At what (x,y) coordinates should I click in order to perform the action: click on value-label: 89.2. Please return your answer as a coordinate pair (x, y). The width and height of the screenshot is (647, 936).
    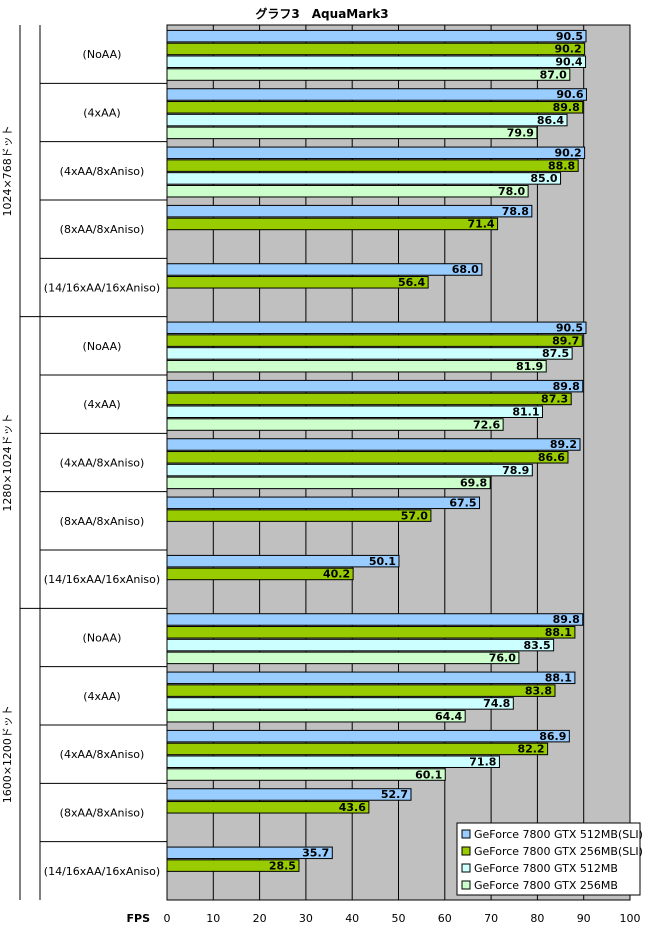
    Looking at the image, I should click on (563, 444).